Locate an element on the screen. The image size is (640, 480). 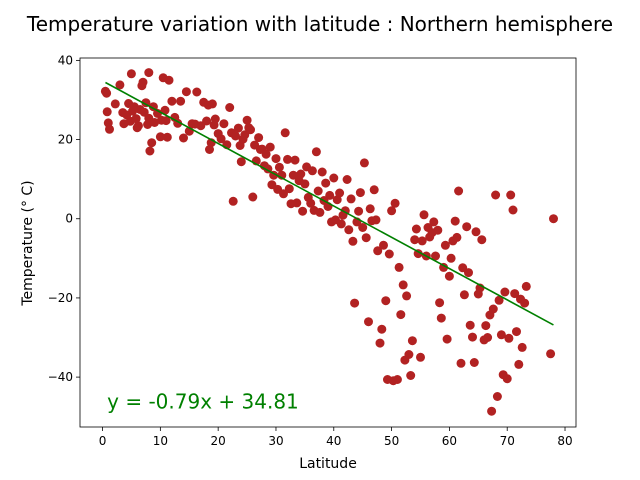
y-tick-label: −20 is located at coordinates (60, 298).